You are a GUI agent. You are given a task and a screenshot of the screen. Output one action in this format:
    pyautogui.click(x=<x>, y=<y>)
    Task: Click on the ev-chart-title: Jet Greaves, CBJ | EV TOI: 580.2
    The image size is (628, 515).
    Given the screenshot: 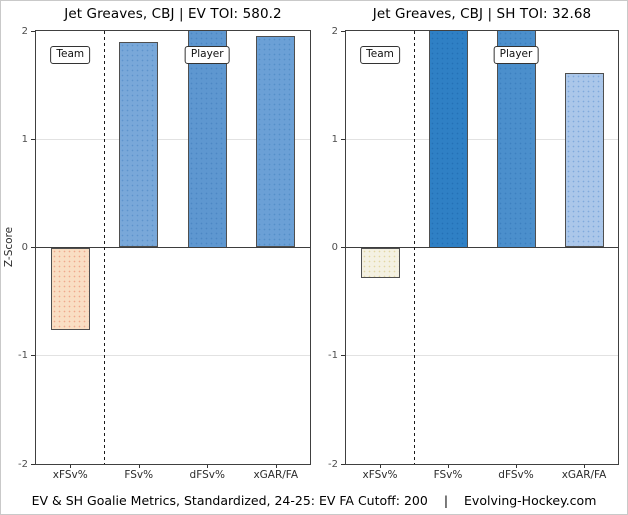 What is the action you would take?
    pyautogui.click(x=173, y=14)
    